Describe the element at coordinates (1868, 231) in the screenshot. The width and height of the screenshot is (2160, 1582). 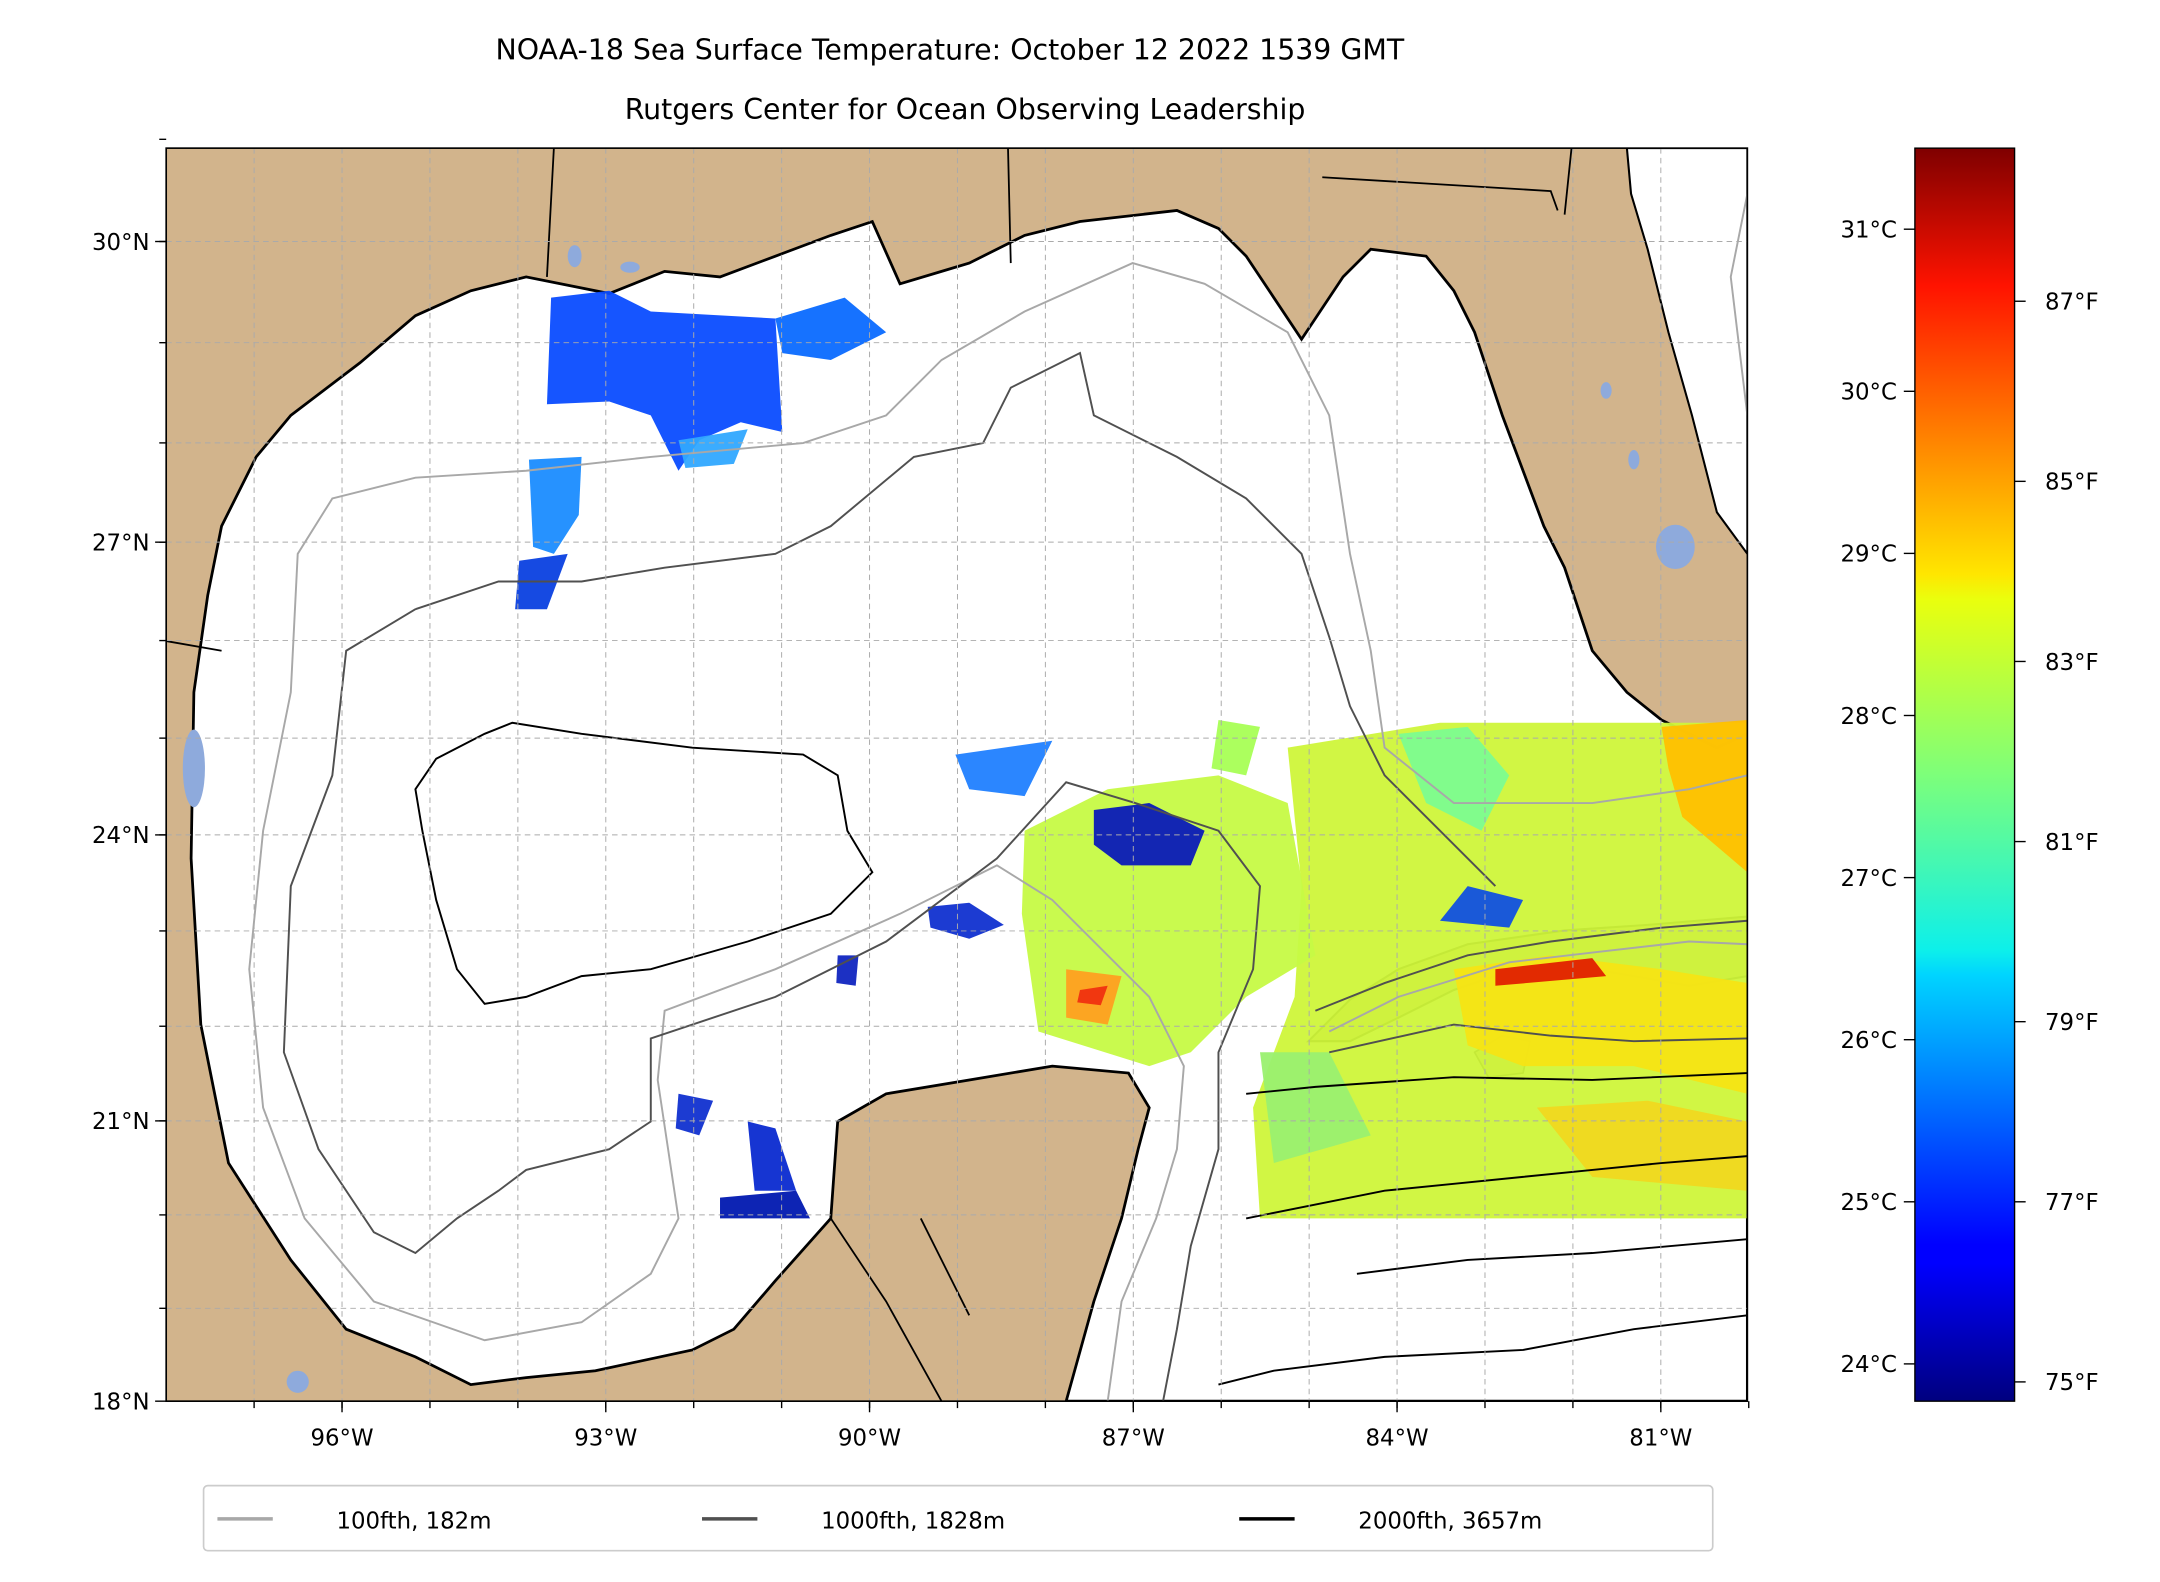
I see `celsius-tick-label: 31°C` at that location.